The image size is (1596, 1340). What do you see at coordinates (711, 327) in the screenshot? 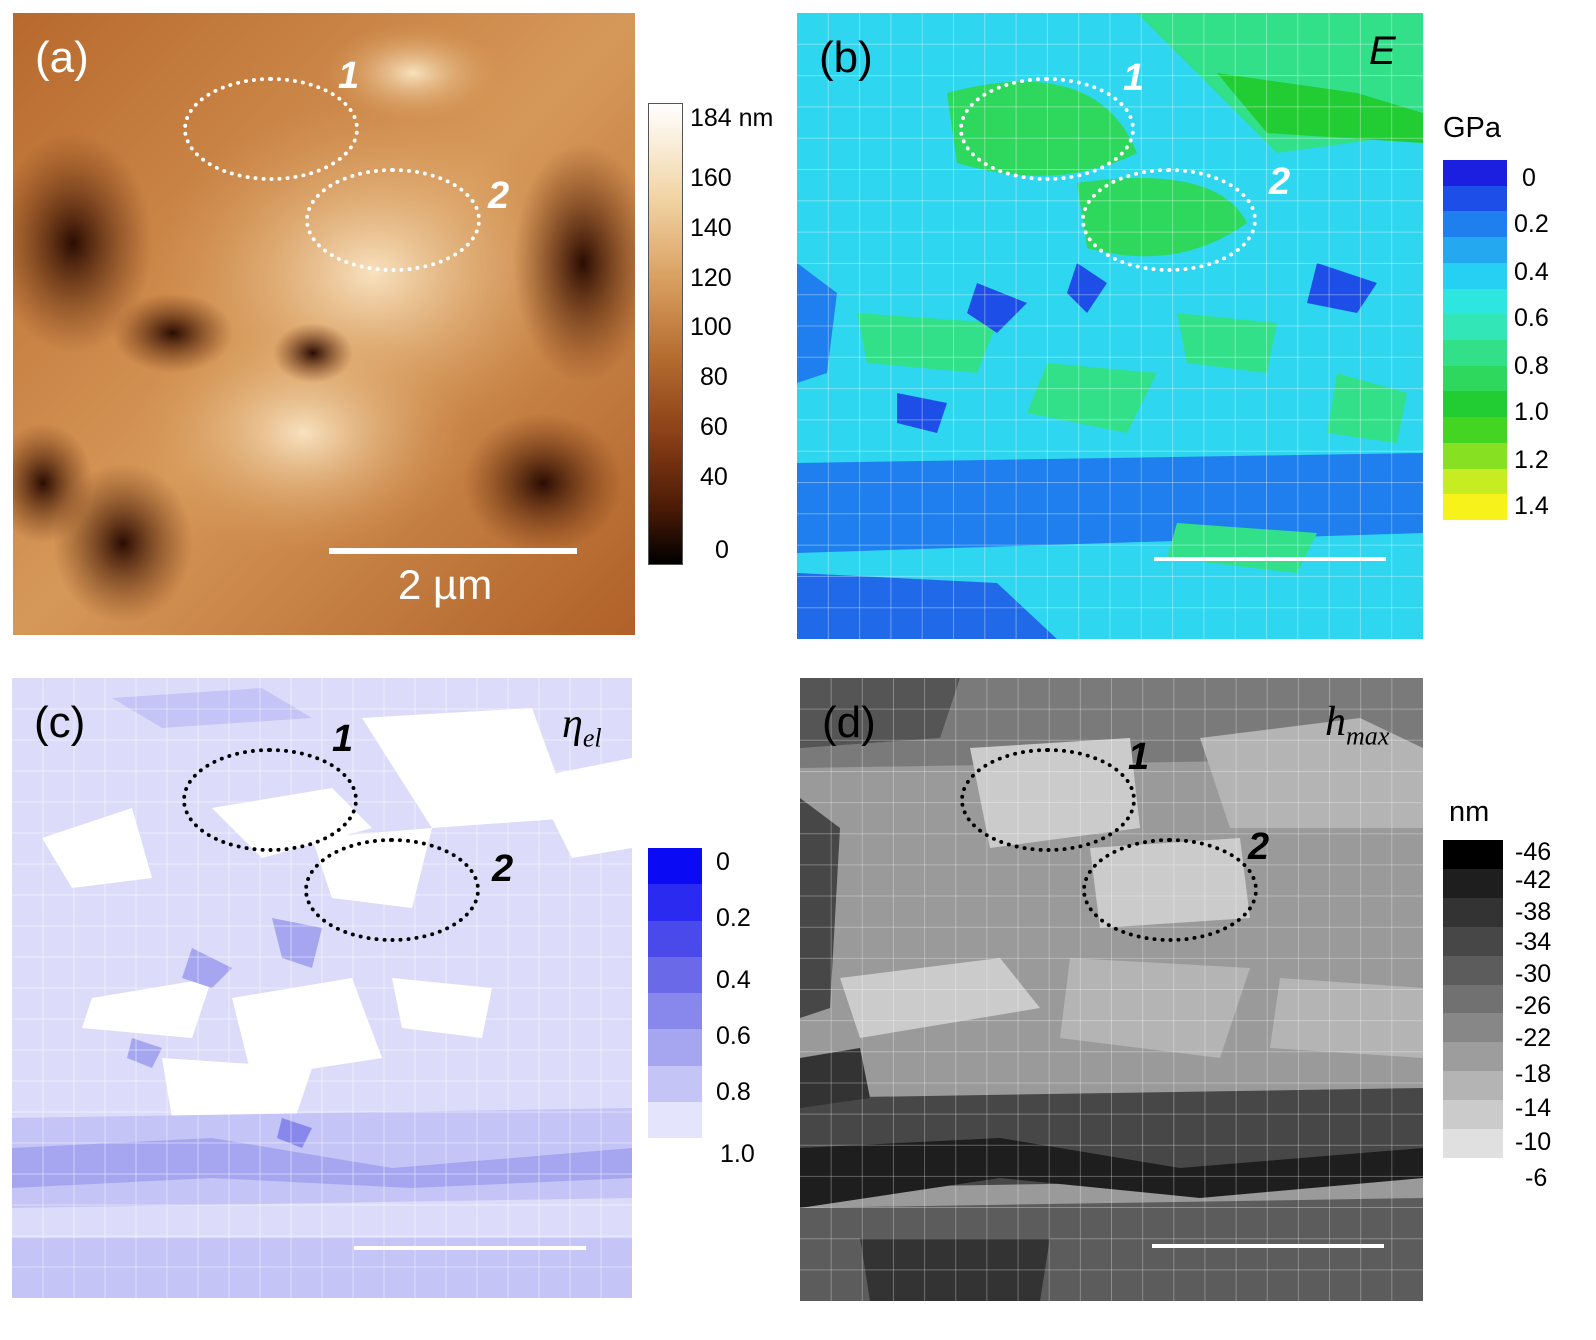
I see `colorbar-a-tick: 100` at bounding box center [711, 327].